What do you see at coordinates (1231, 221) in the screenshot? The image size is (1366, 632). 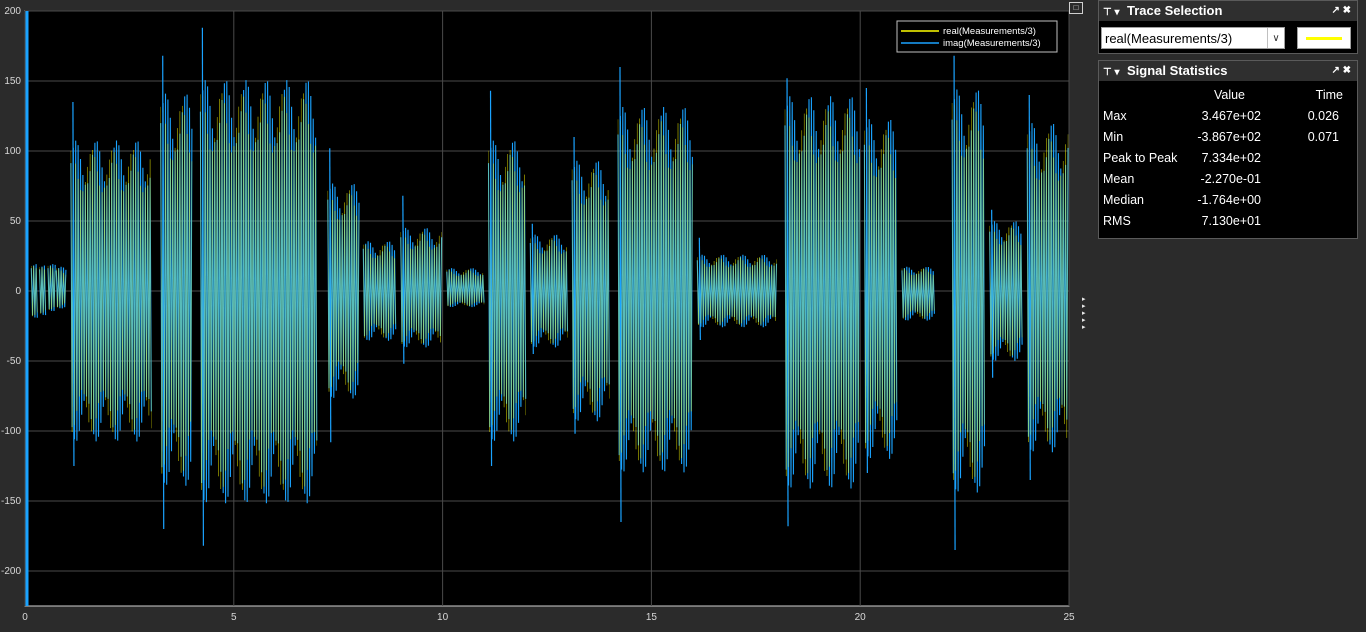 I see `stat-value: 7.130e+01` at bounding box center [1231, 221].